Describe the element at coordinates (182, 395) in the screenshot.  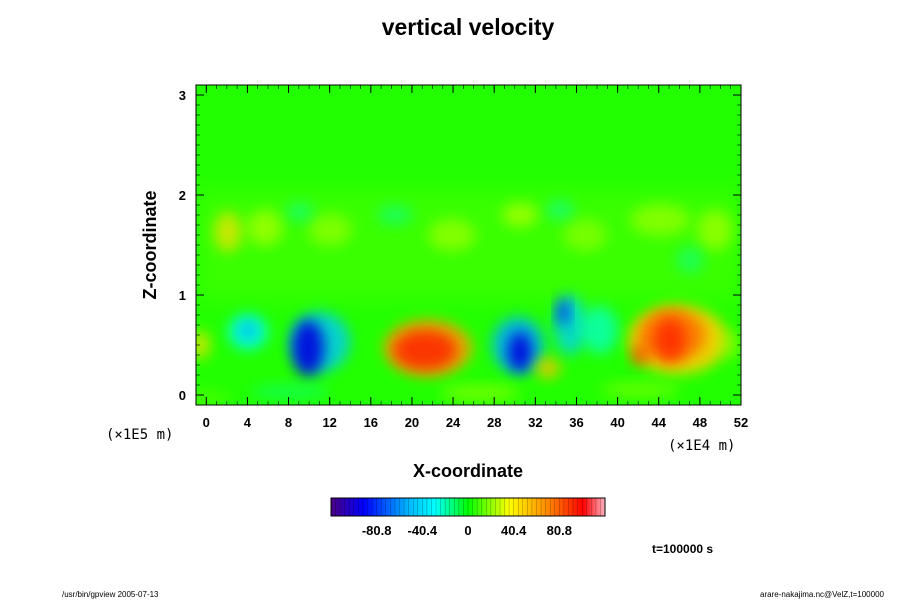
I see `y-tick-label-0: 0` at that location.